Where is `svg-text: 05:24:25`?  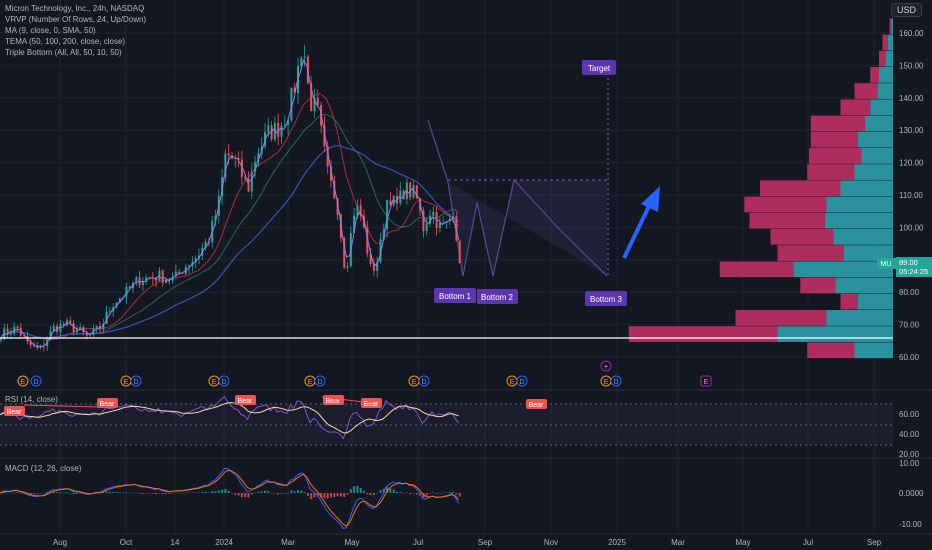 svg-text: 05:24:25 is located at coordinates (913, 271).